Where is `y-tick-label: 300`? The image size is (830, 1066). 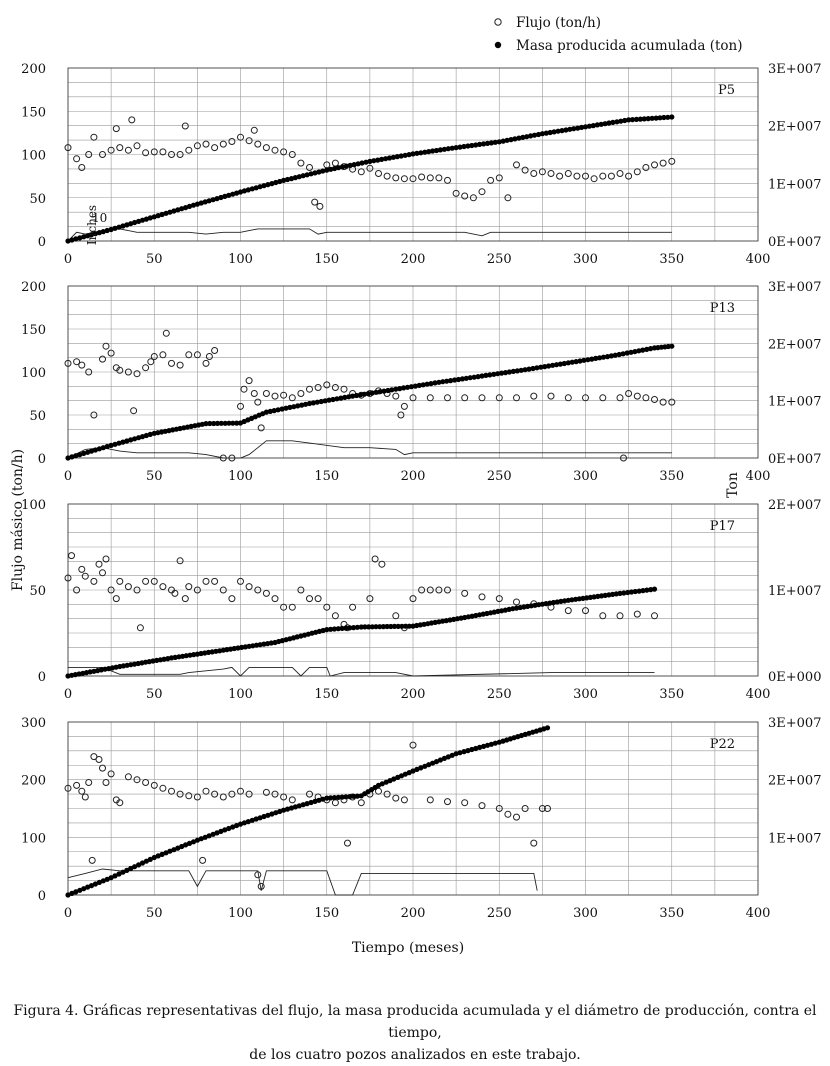
y-tick-label: 300 is located at coordinates (33, 723).